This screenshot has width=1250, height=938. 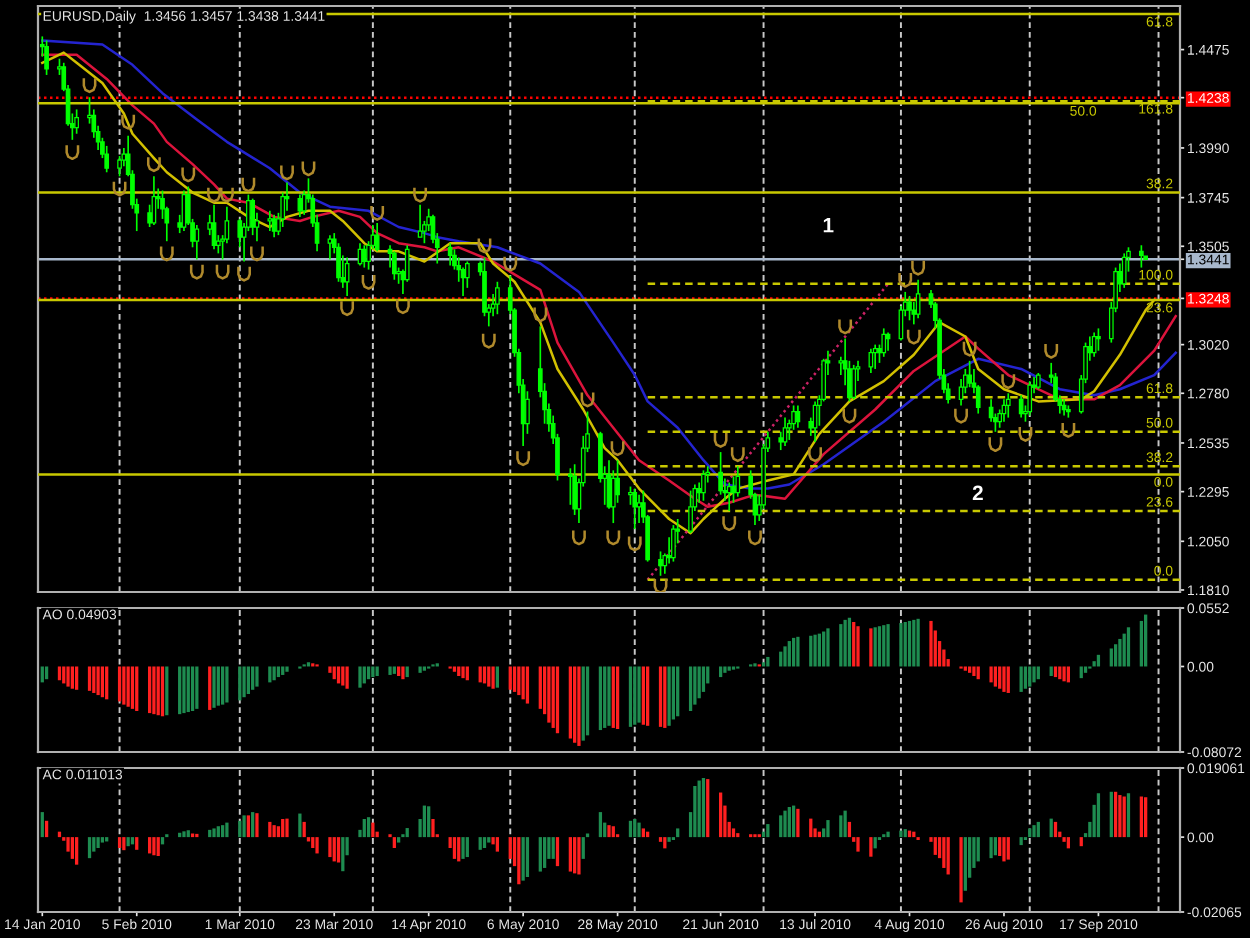 I want to click on annotation: 2, so click(x=977, y=493).